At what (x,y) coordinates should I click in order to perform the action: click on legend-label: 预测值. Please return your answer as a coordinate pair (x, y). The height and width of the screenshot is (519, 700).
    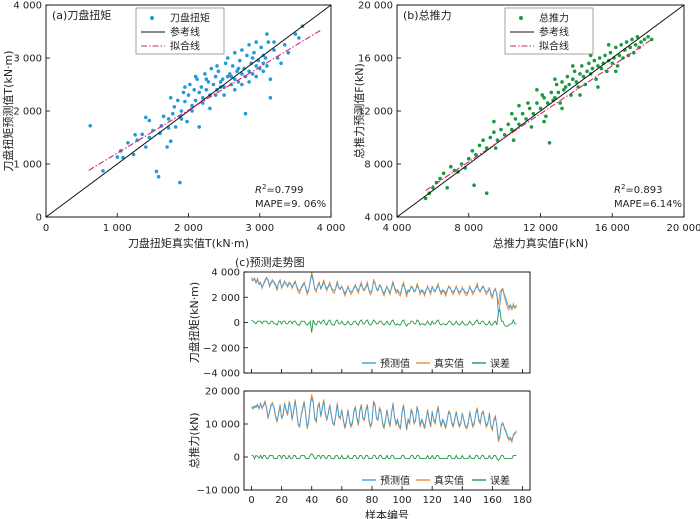
    Looking at the image, I should click on (395, 480).